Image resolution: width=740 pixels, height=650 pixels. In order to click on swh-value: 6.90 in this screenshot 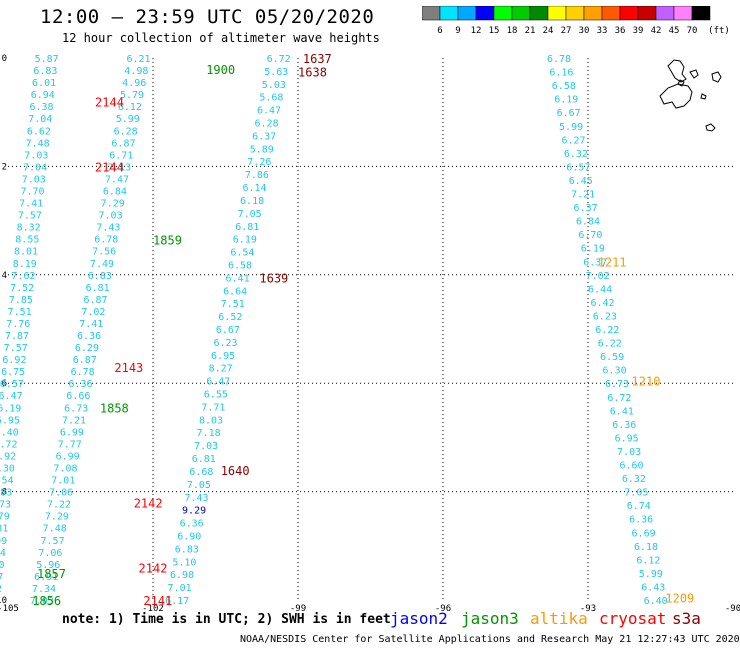, I will do `click(189, 536)`.